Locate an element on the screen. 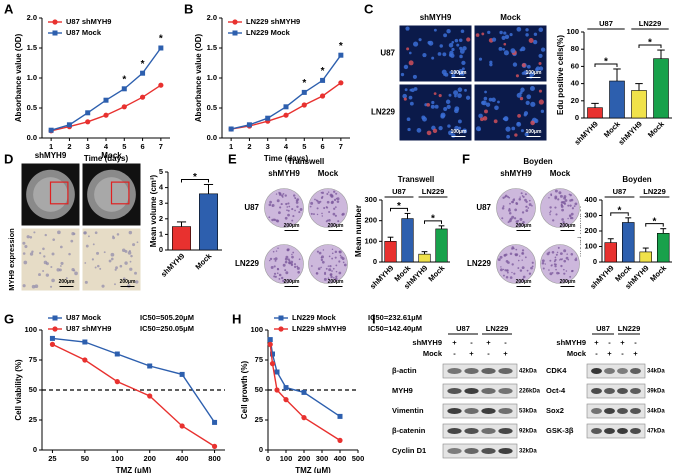 The height and width of the screenshot is (473, 685). y-tick-label: 0.0 is located at coordinates (32, 137).